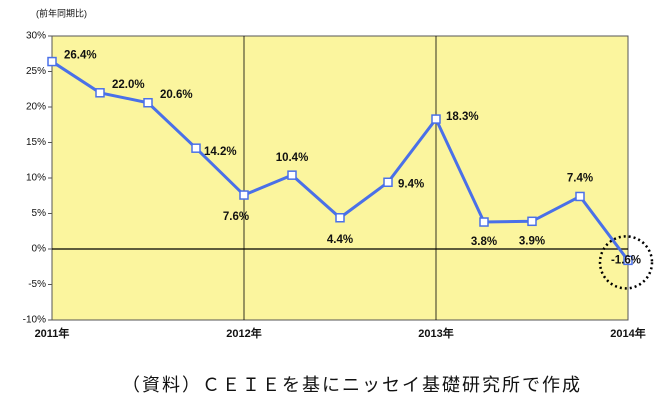 The image size is (664, 412). Describe the element at coordinates (176, 95) in the screenshot. I see `value-label: 20.6%` at that location.